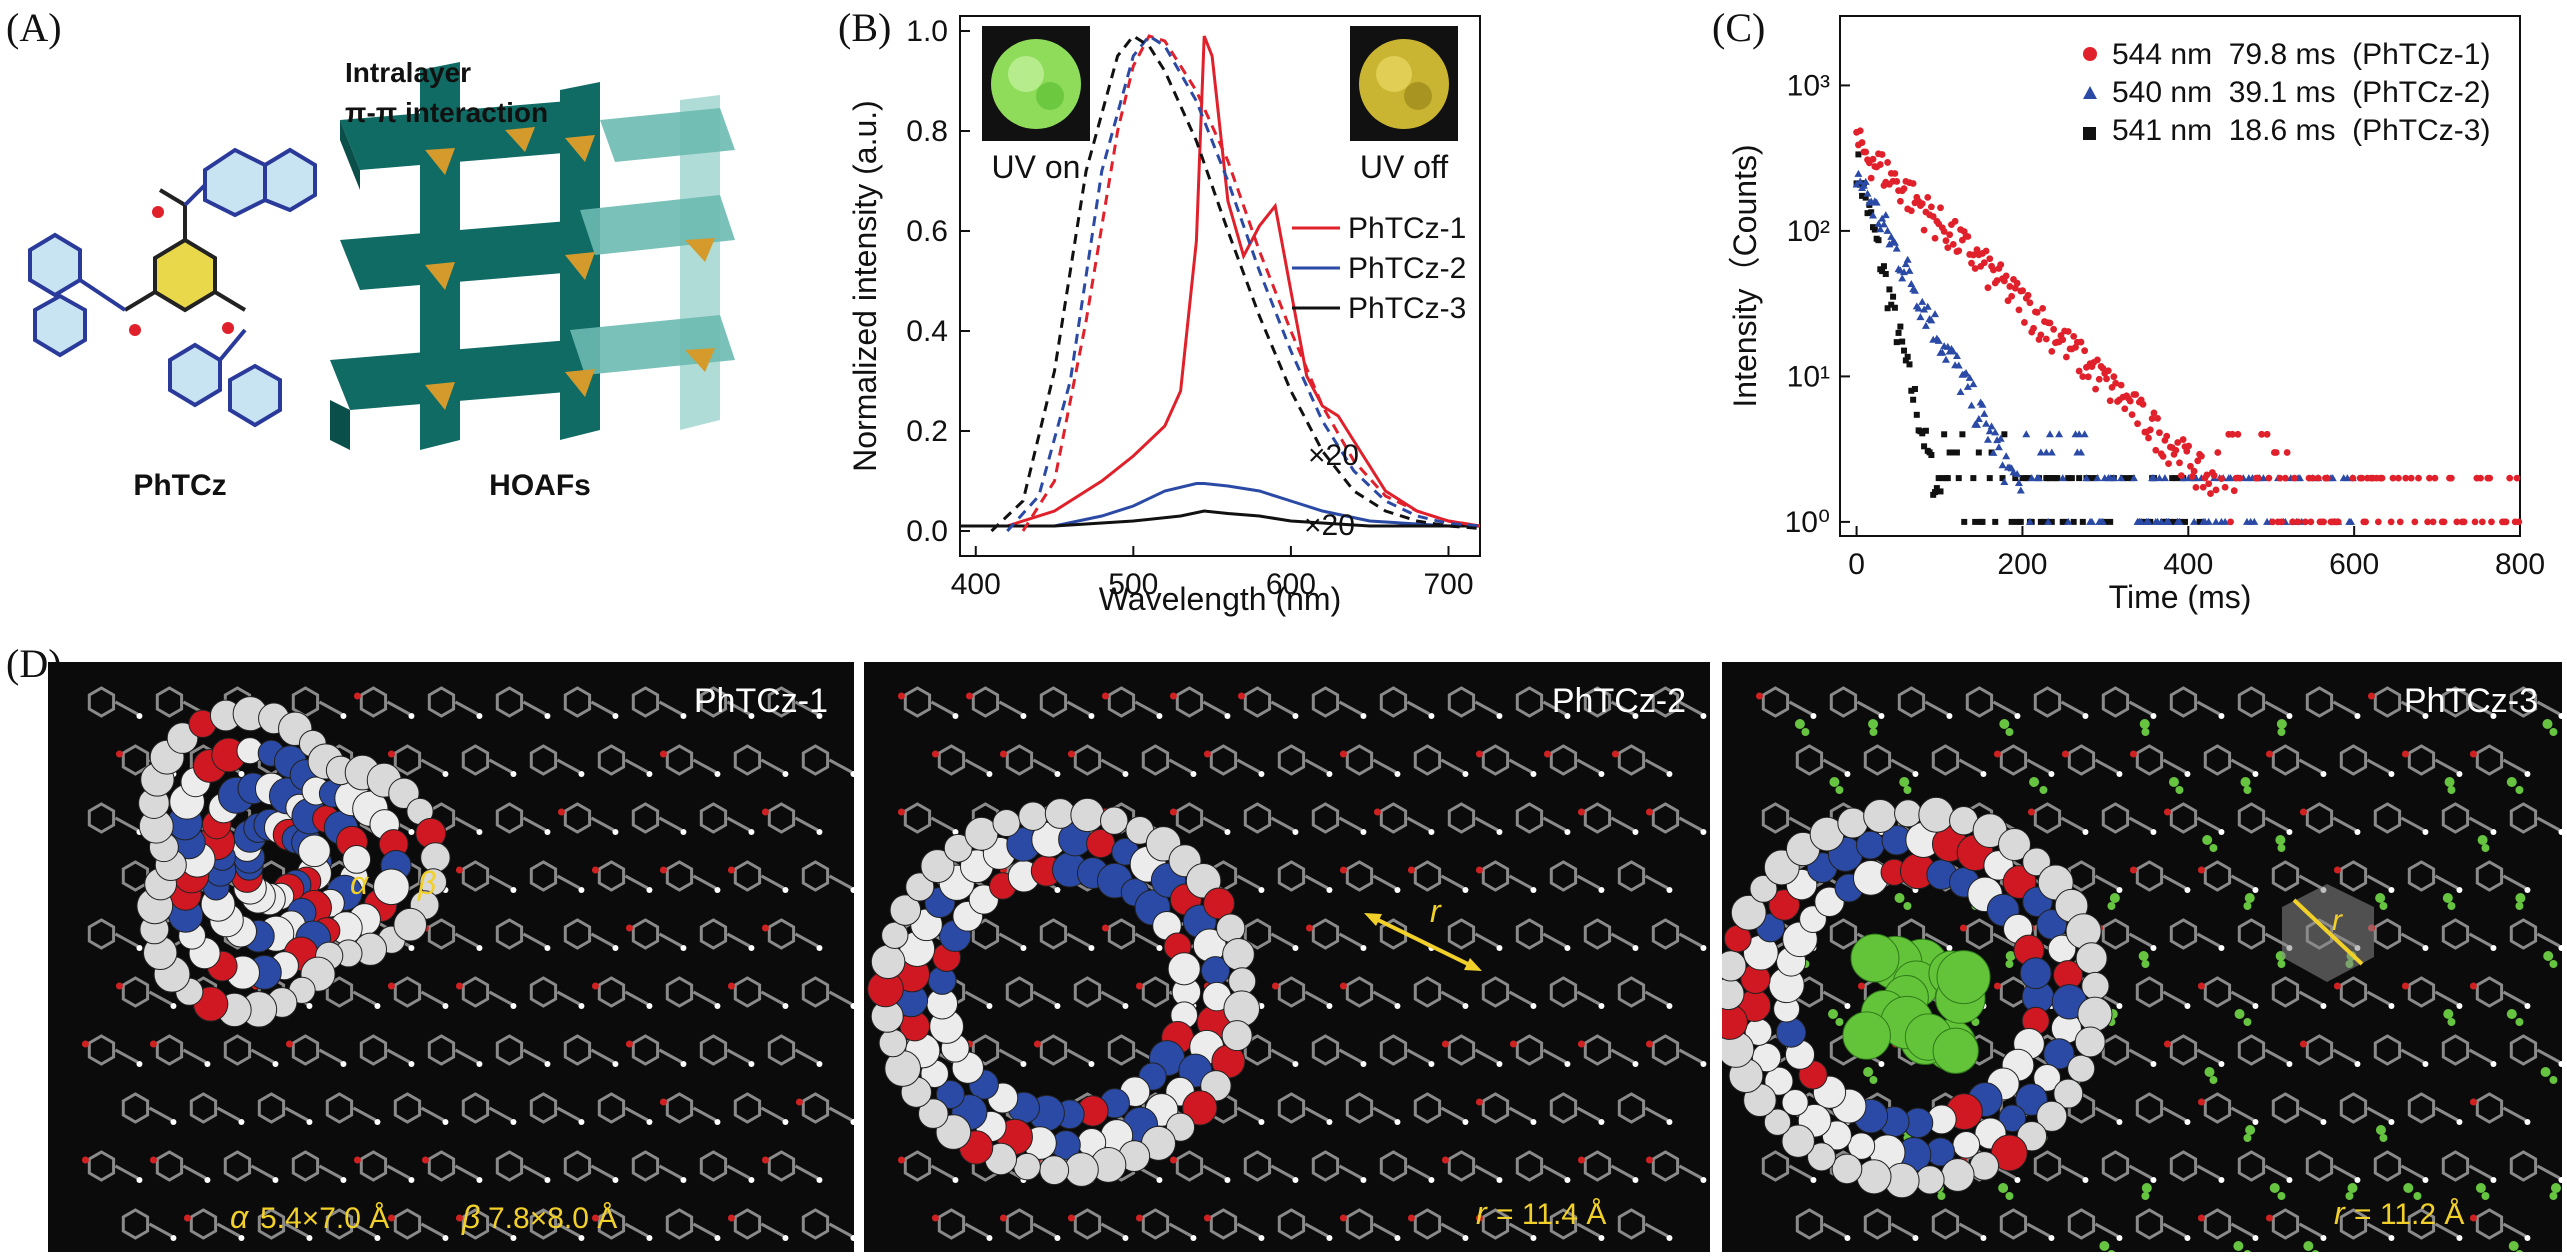  Describe the element at coordinates (359, 883) in the screenshot. I see `pore-label-alpha: α` at that location.